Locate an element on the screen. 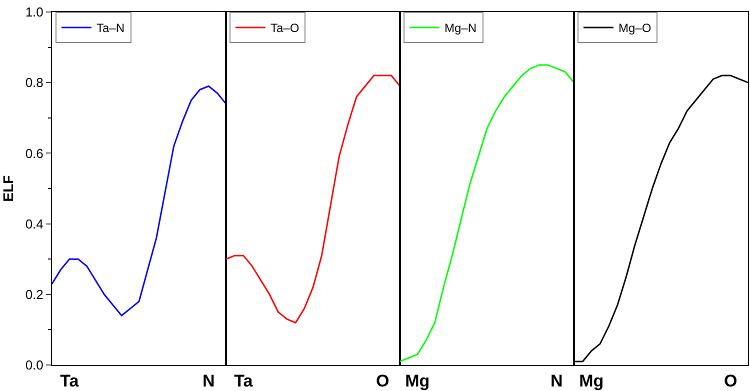 The height and width of the screenshot is (391, 750). y-axis-title: ELF is located at coordinates (8, 188).